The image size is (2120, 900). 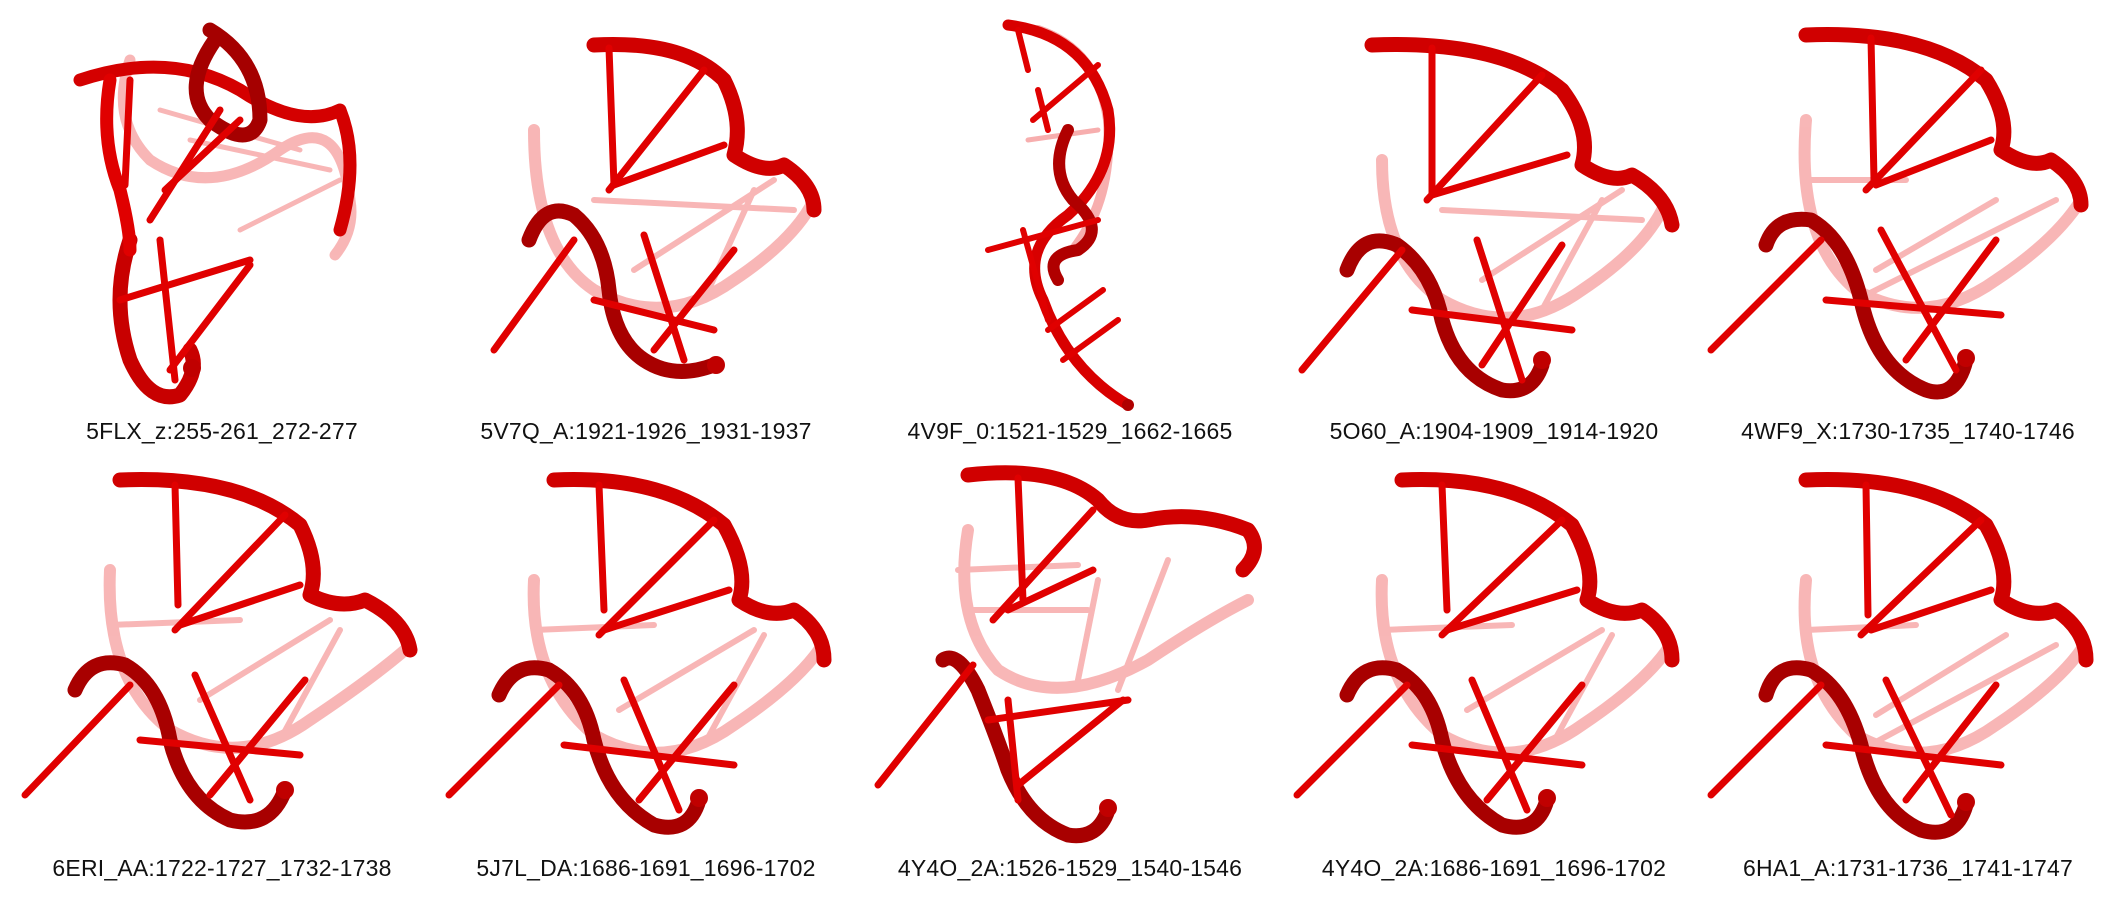 What do you see at coordinates (1070, 431) in the screenshot?
I see `panel-caption: 4V9F_0:1521-1529_1662-1665` at bounding box center [1070, 431].